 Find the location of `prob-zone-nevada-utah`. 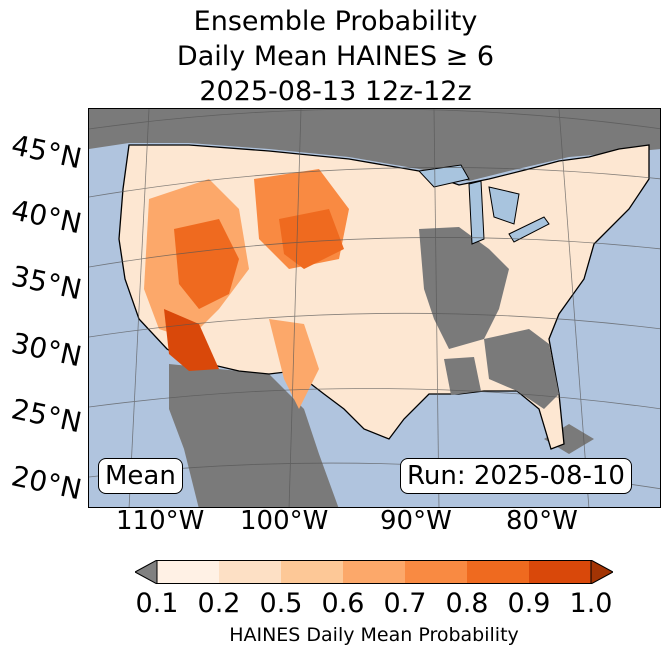

prob-zone-nevada-utah is located at coordinates (206, 264).